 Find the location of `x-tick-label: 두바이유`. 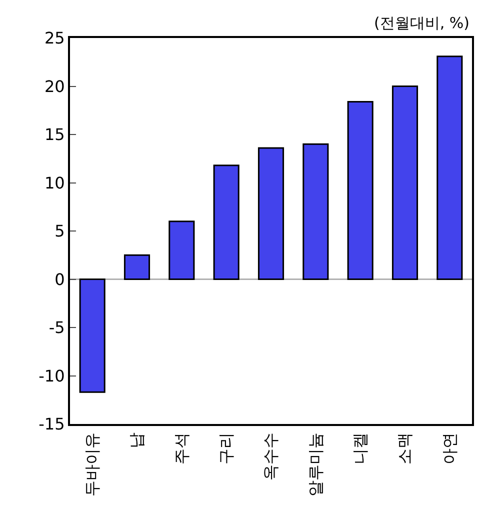

x-tick-label: 두바이유 is located at coordinates (92, 464).